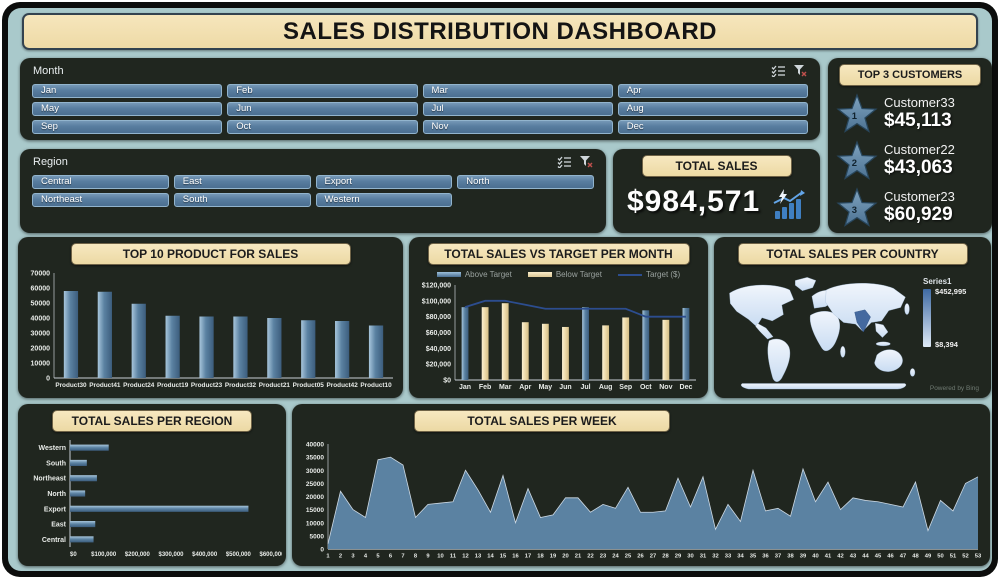 This screenshot has width=1000, height=579. Describe the element at coordinates (946, 344) in the screenshot. I see `map-legend-min: $8,394` at that location.